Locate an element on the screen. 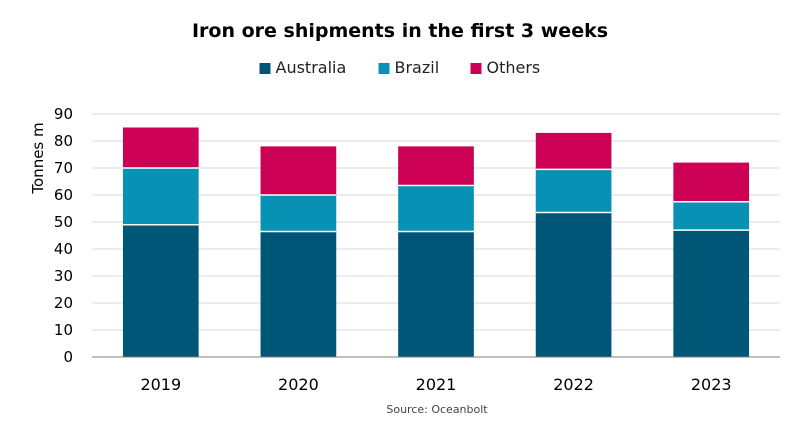  legend-label-brazil: Brazil is located at coordinates (417, 67).